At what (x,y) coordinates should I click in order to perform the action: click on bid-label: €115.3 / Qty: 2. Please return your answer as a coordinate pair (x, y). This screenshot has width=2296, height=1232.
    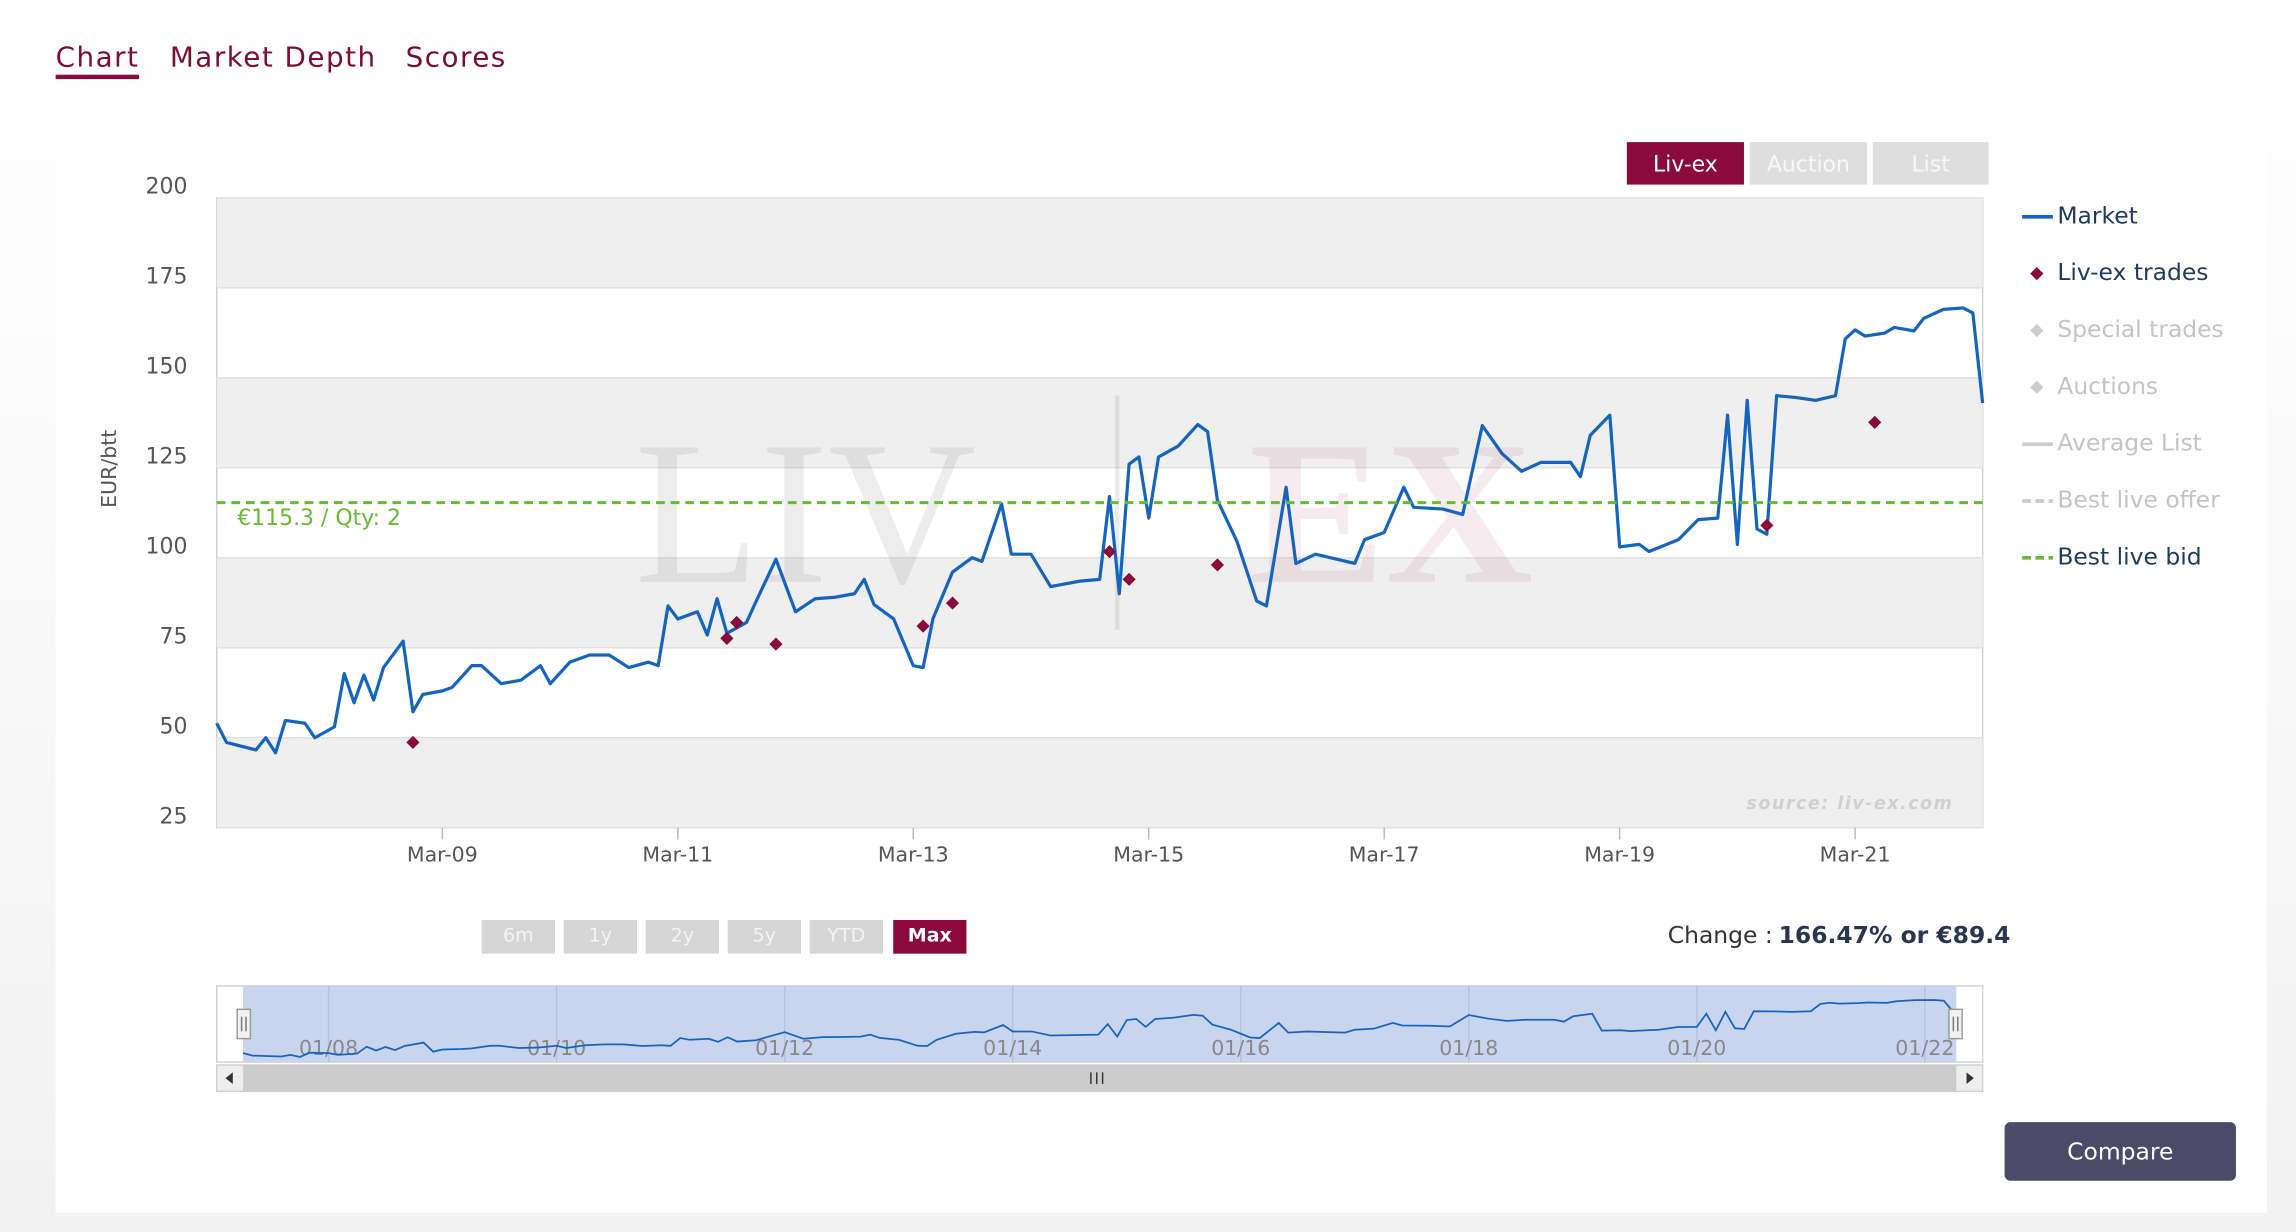
    Looking at the image, I should click on (319, 518).